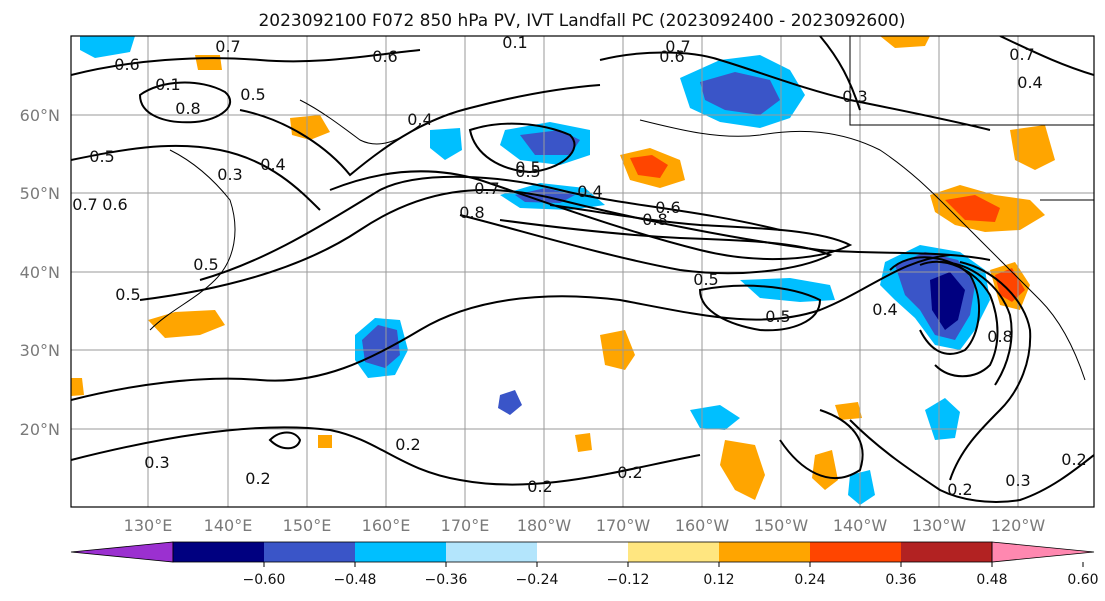 This screenshot has width=1105, height=601. What do you see at coordinates (1043, 552) in the screenshot?
I see `colorbar-extend-high` at bounding box center [1043, 552].